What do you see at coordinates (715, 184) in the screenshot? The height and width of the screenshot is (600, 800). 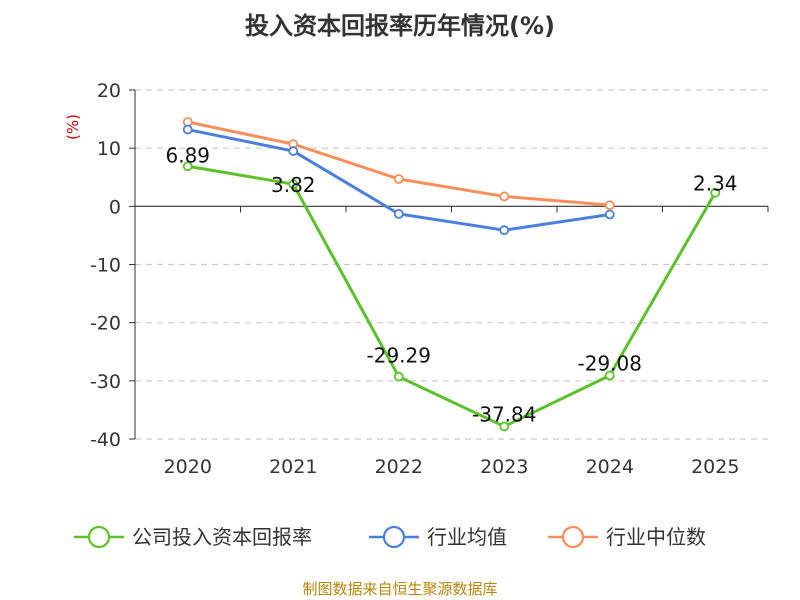 I see `data-label: 2.34` at bounding box center [715, 184].